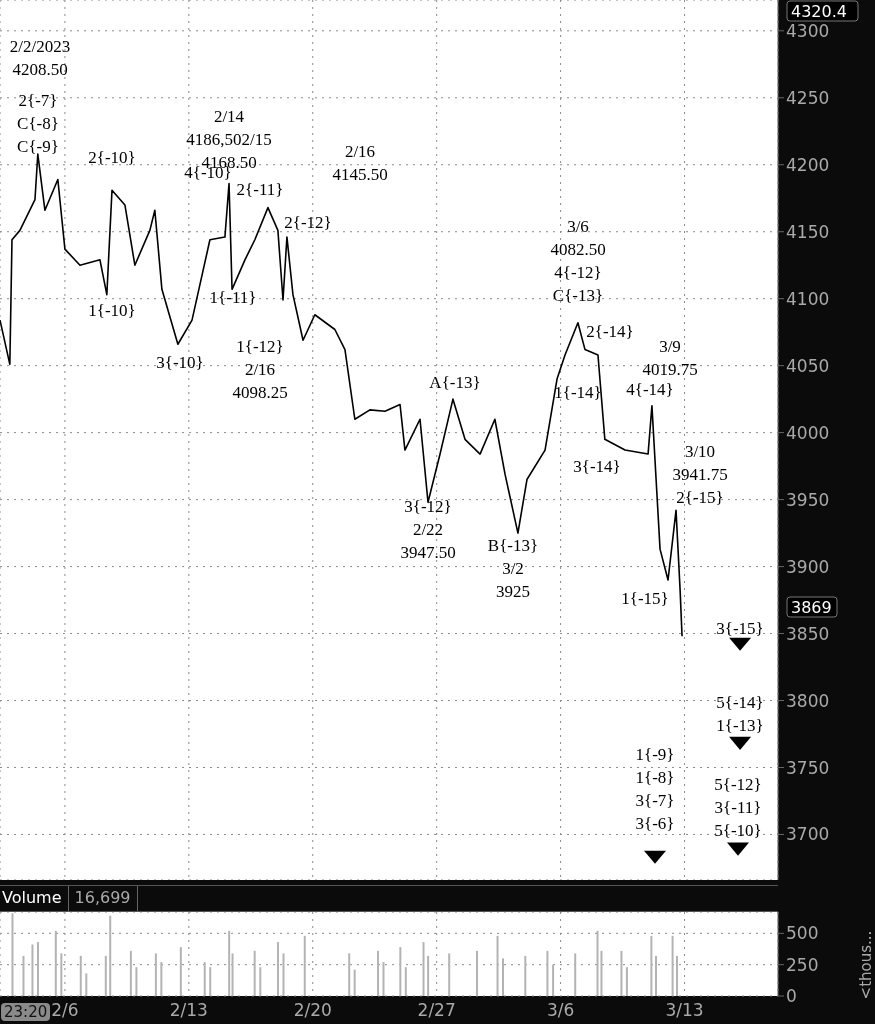 The height and width of the screenshot is (1024, 875). Describe the element at coordinates (360, 163) in the screenshot. I see `annotation: 2/16 4145.50` at that location.